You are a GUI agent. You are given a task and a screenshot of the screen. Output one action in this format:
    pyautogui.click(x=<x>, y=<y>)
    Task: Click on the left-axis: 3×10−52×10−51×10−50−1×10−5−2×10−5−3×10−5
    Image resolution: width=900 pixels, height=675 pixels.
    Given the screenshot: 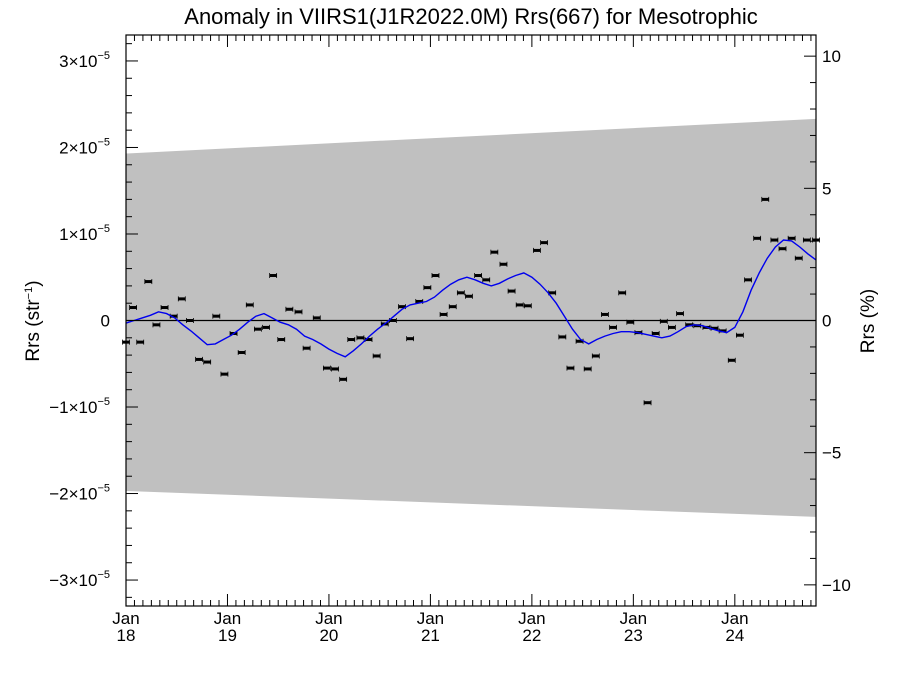 What is the action you would take?
    pyautogui.click(x=93, y=320)
    